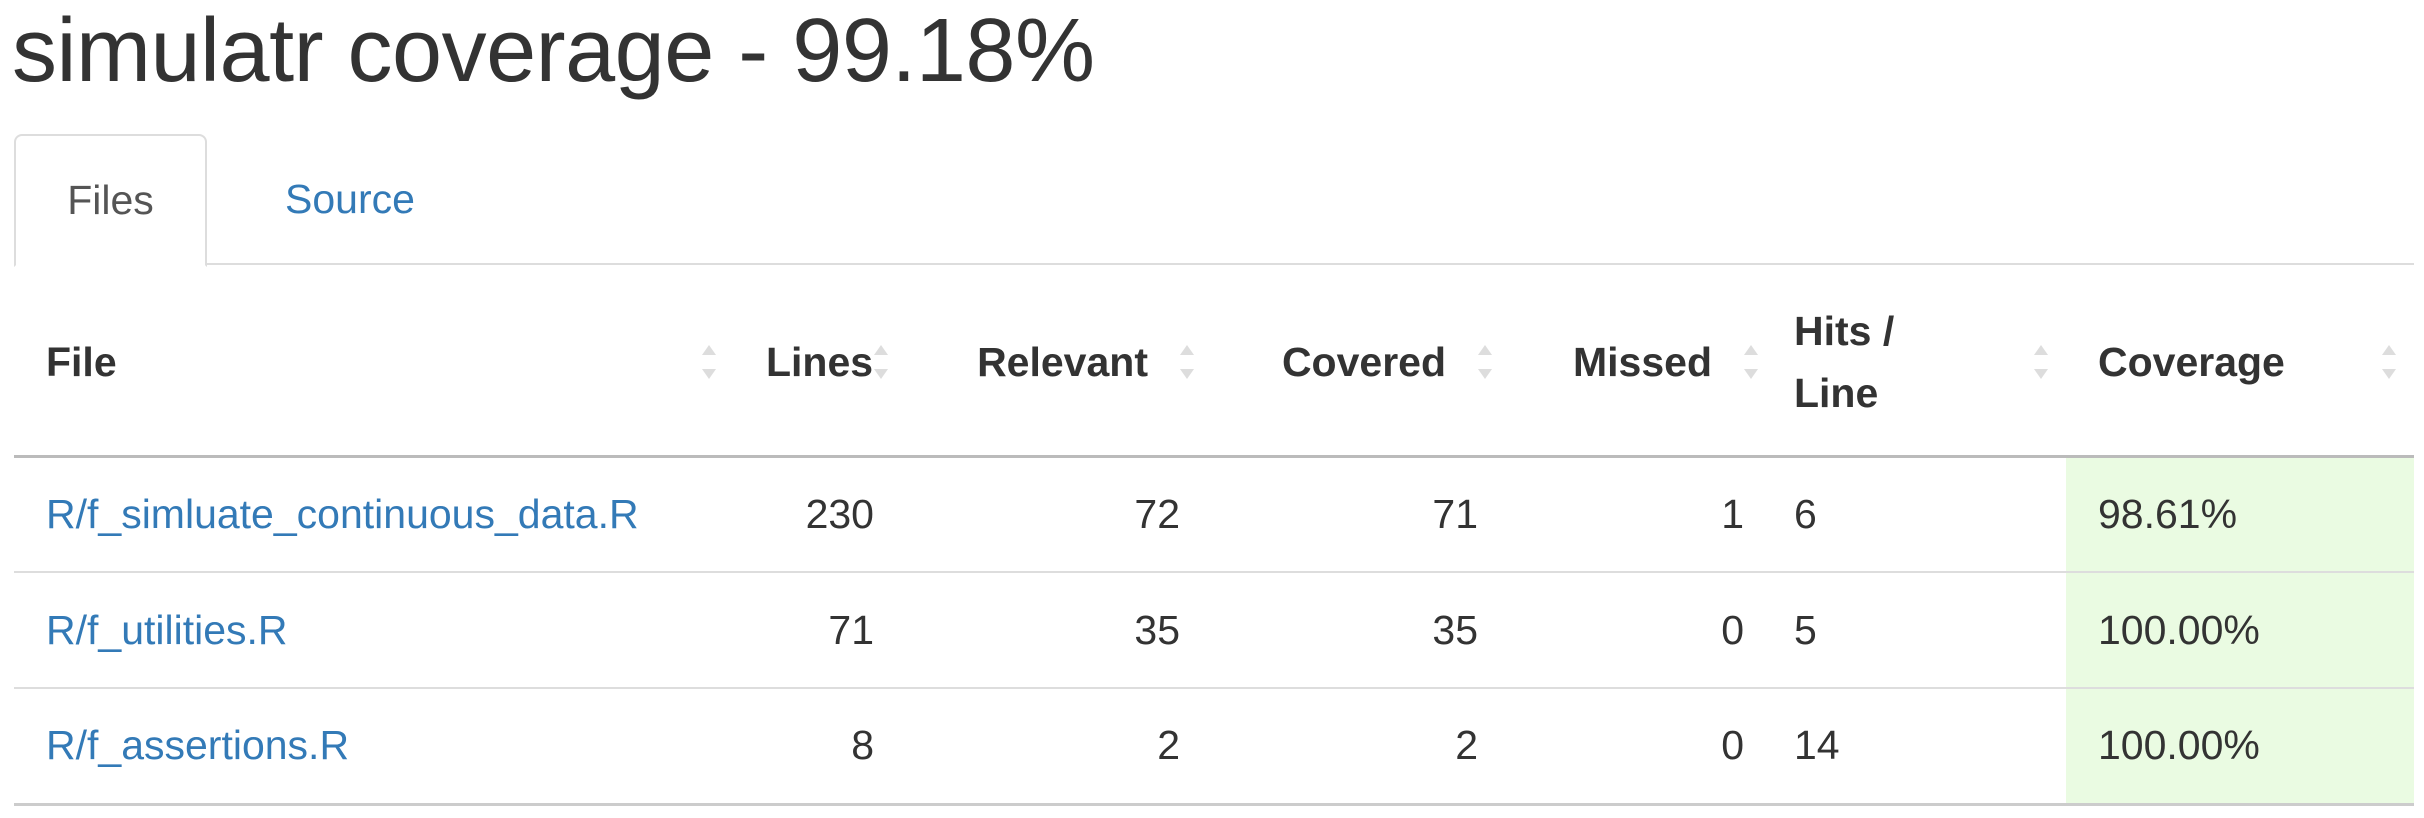  I want to click on file-link: R/f_assertions.R, so click(198, 745).